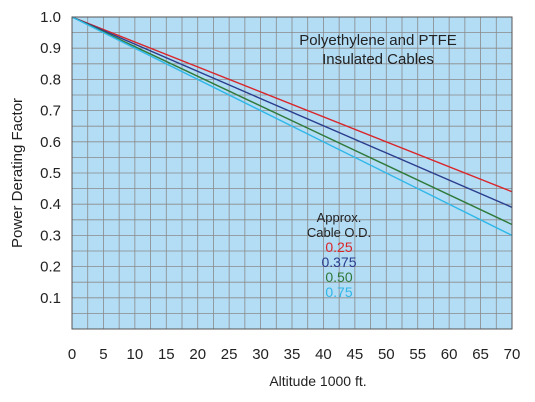 The height and width of the screenshot is (402, 535). I want to click on x-tick-label: 70, so click(512, 354).